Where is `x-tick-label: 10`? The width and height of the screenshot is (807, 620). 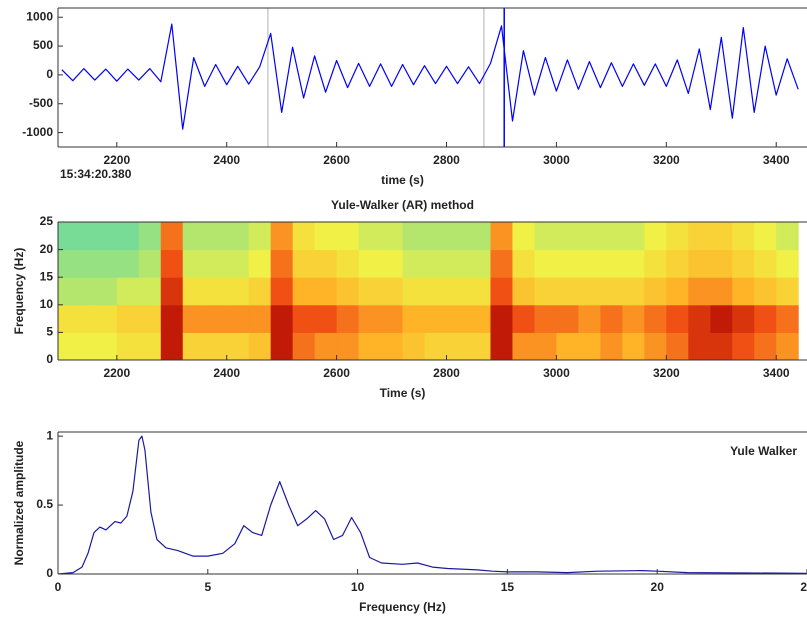
x-tick-label: 10 is located at coordinates (358, 587).